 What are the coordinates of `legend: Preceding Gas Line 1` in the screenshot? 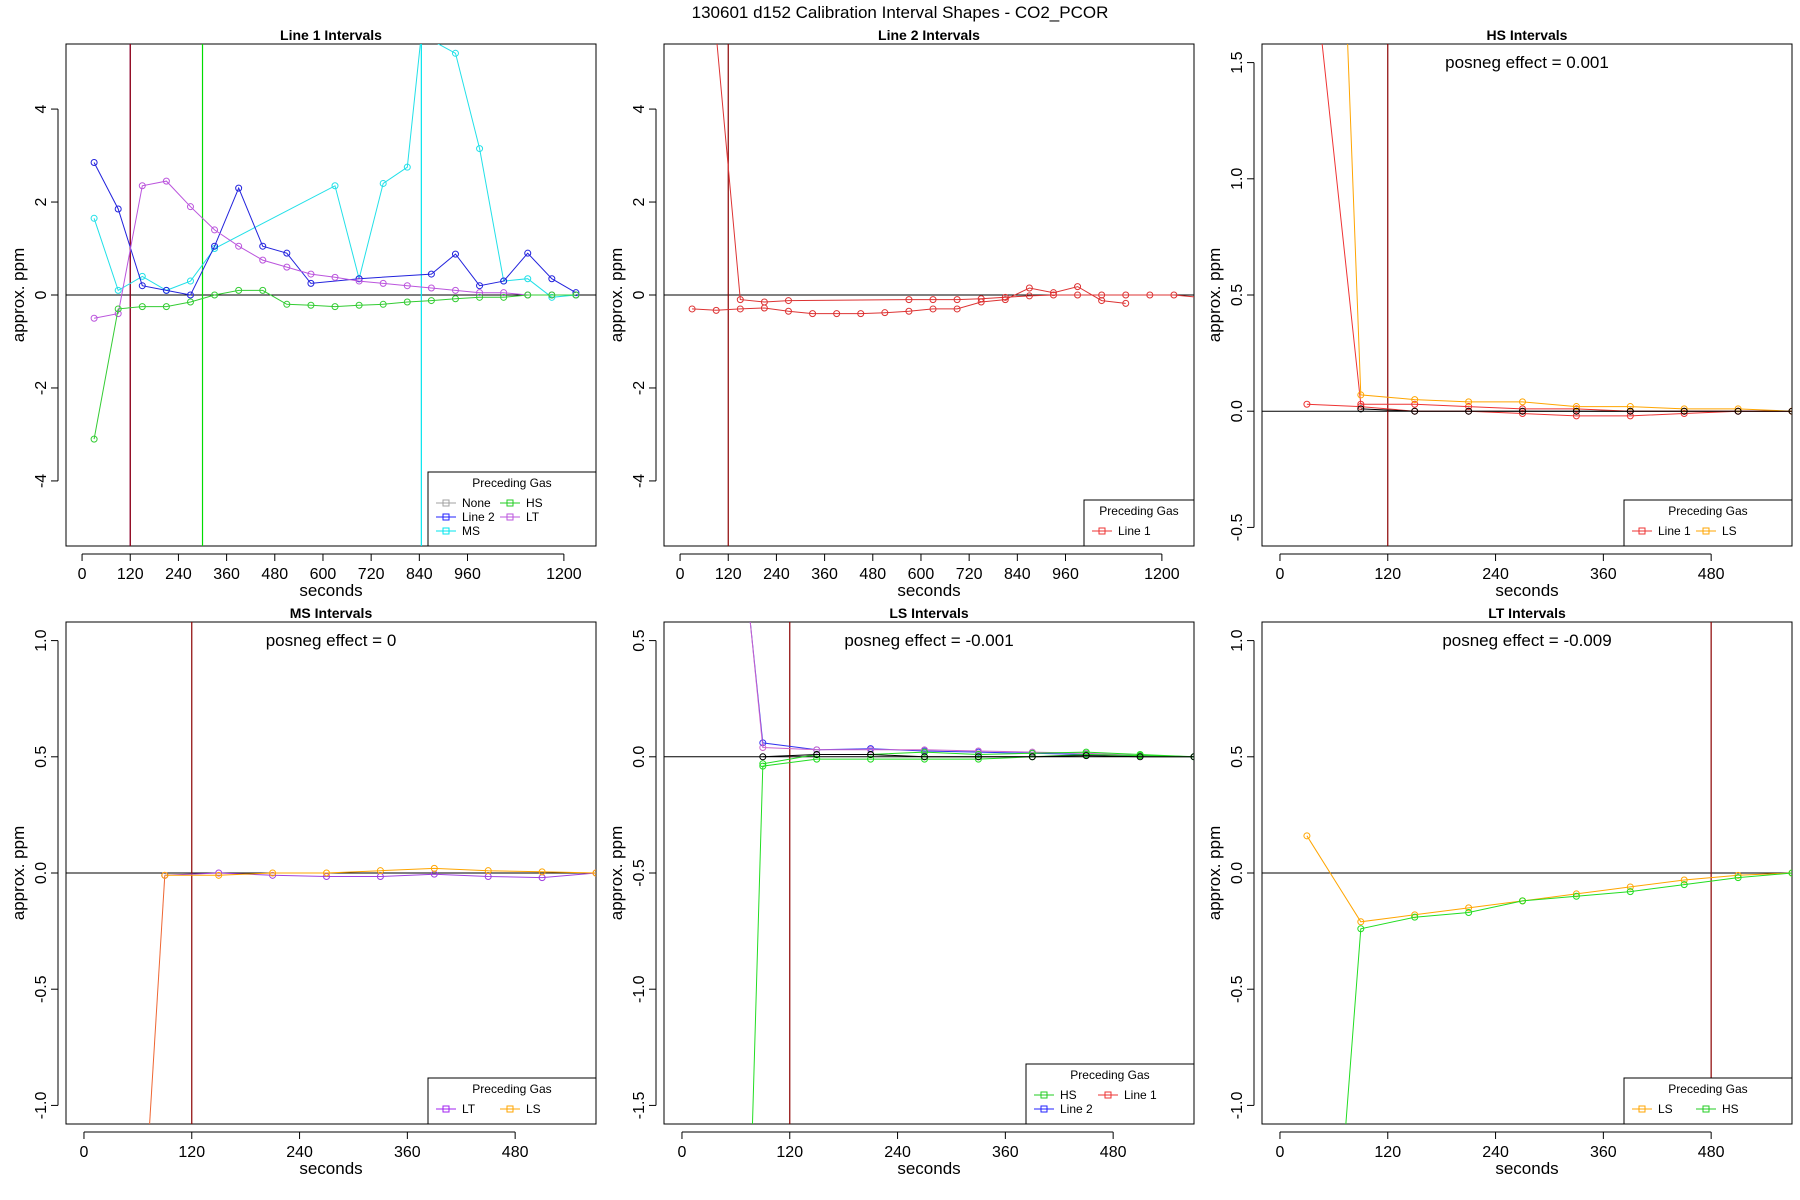 It's located at (1139, 523).